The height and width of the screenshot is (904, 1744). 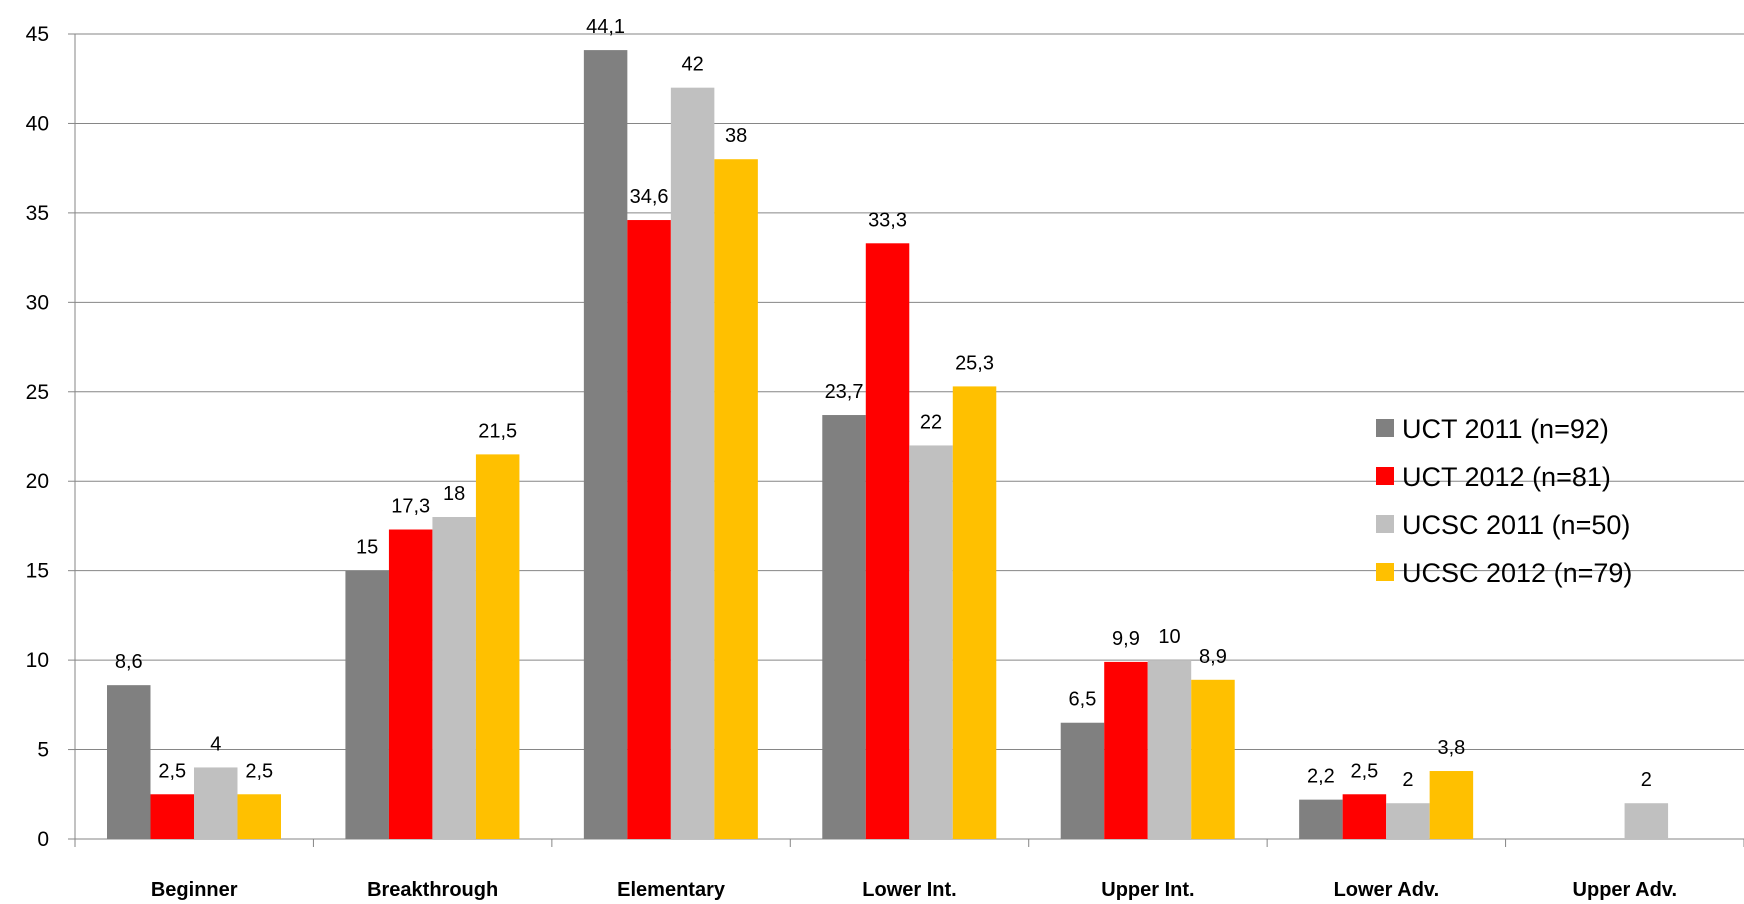 I want to click on y-axis: 0 5 10 15 20 25 30 35 40 45, so click(x=51, y=437).